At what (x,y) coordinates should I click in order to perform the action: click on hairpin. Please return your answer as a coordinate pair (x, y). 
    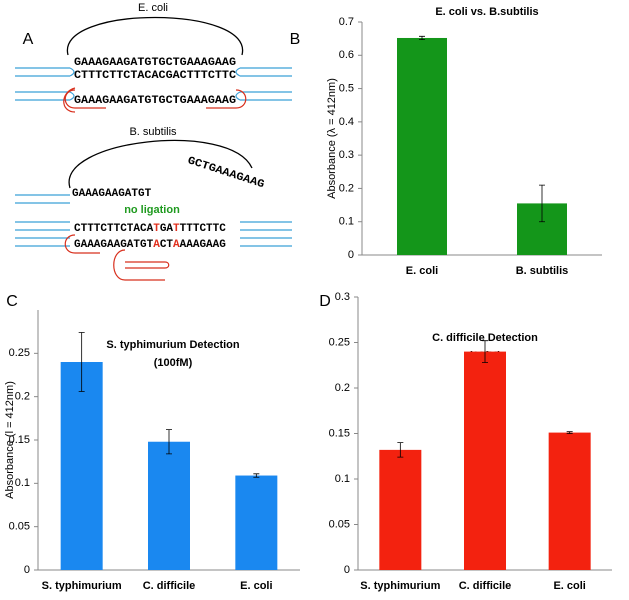
    Looking at the image, I should click on (155, 184).